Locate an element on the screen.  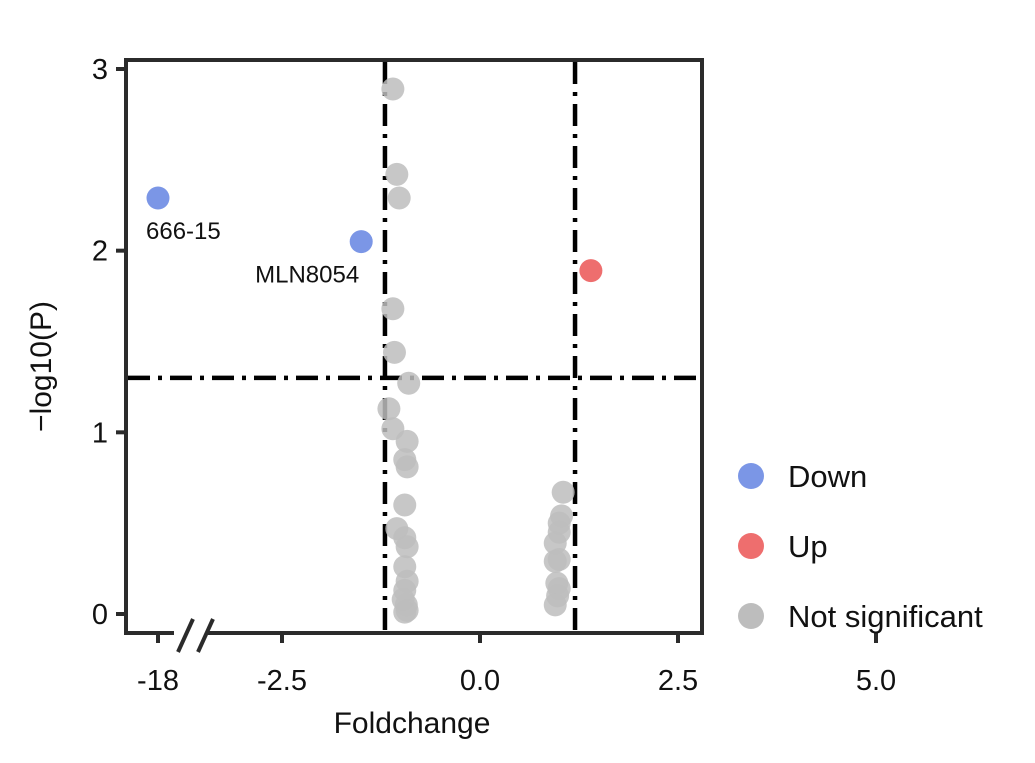
x-tick-label: -2.5 is located at coordinates (282, 681).